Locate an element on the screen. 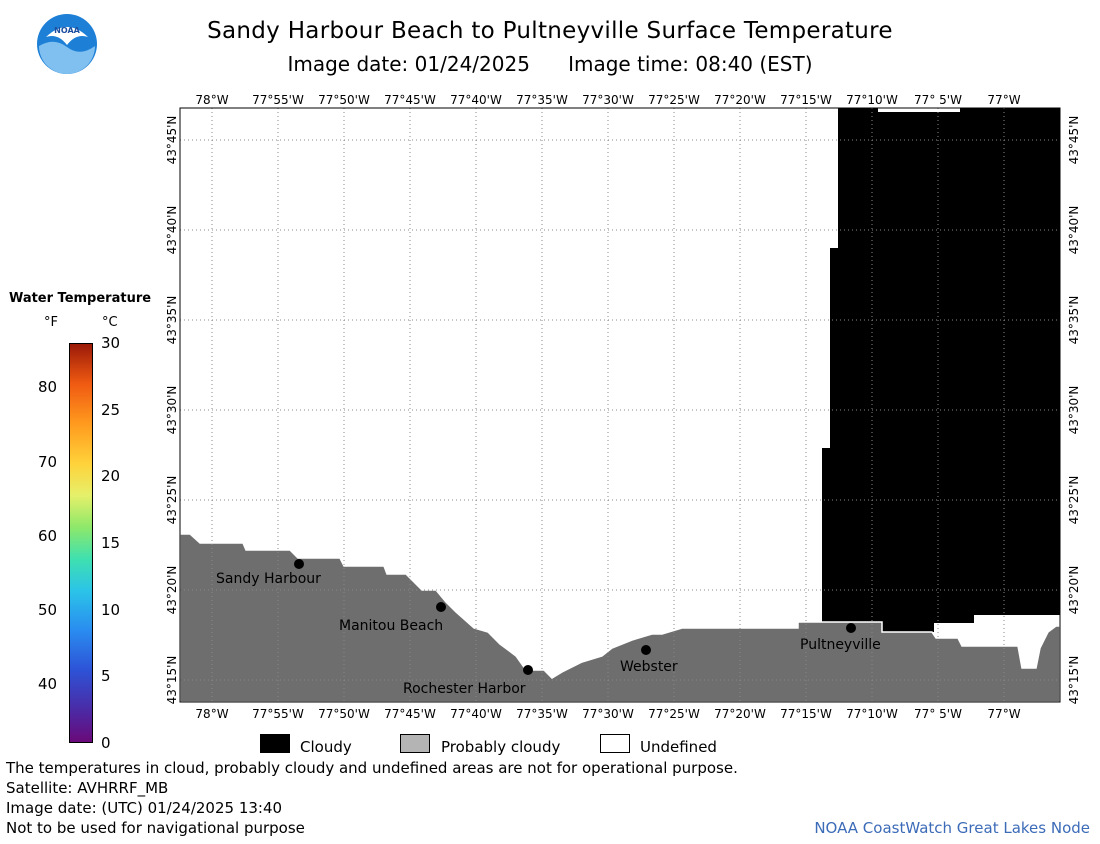  colorbar-c-tick-label: 20 is located at coordinates (111, 476).